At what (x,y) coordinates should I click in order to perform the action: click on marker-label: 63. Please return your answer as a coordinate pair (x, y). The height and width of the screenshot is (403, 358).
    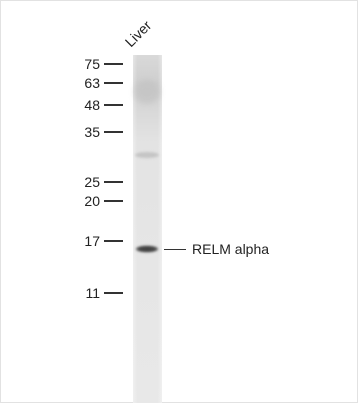
    Looking at the image, I should click on (92, 83).